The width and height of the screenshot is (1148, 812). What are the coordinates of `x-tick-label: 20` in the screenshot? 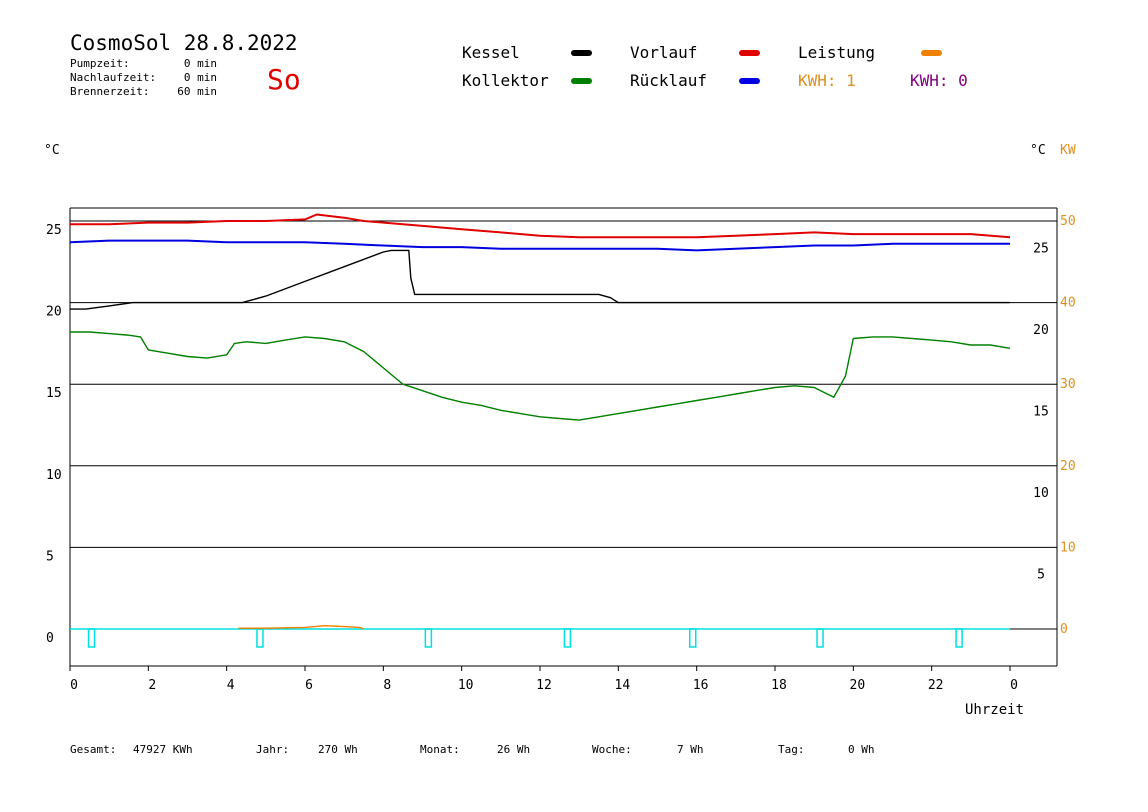 It's located at (858, 685).